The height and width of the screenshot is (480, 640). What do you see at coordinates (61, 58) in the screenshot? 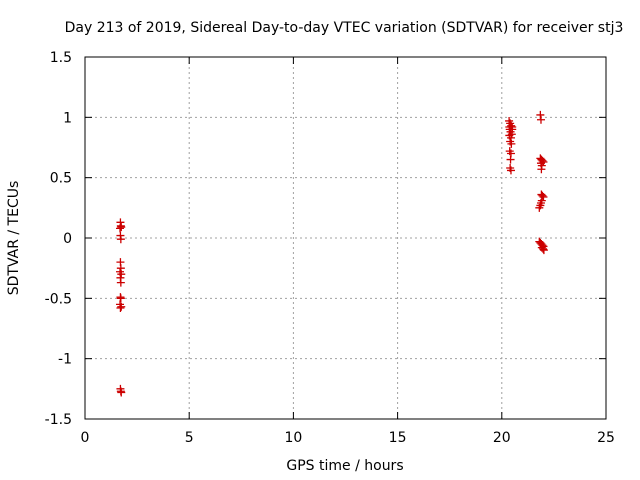
I see `y-tick-label: 1.5` at bounding box center [61, 58].